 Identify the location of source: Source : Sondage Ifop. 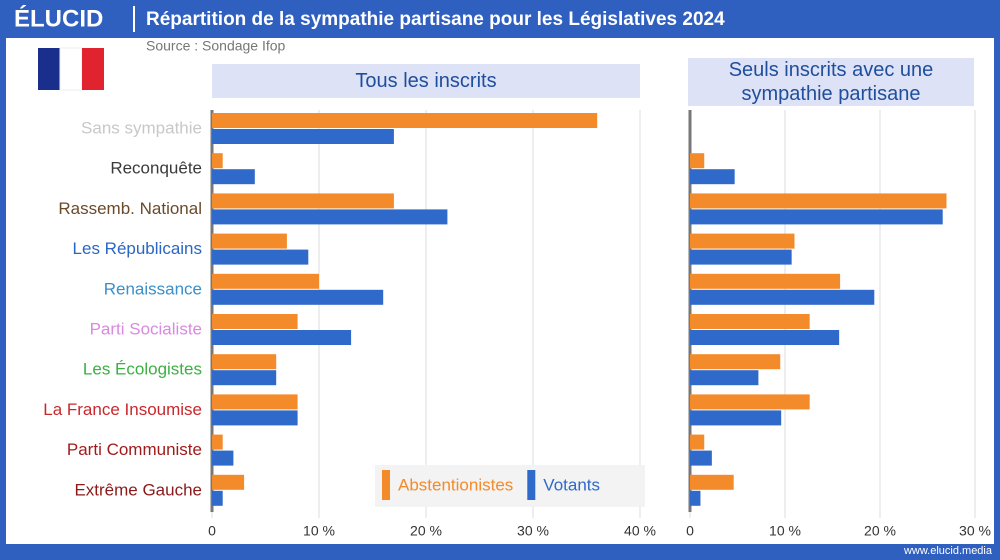
(216, 46).